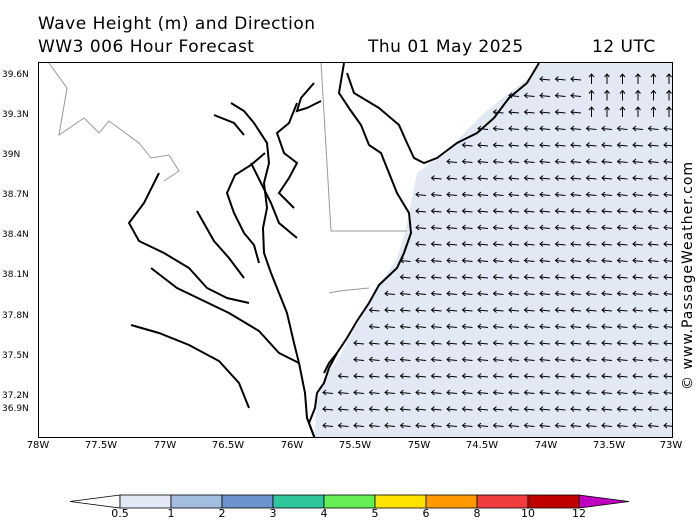  Describe the element at coordinates (15, 195) in the screenshot. I see `lat-tick-label: 38.7N` at that location.